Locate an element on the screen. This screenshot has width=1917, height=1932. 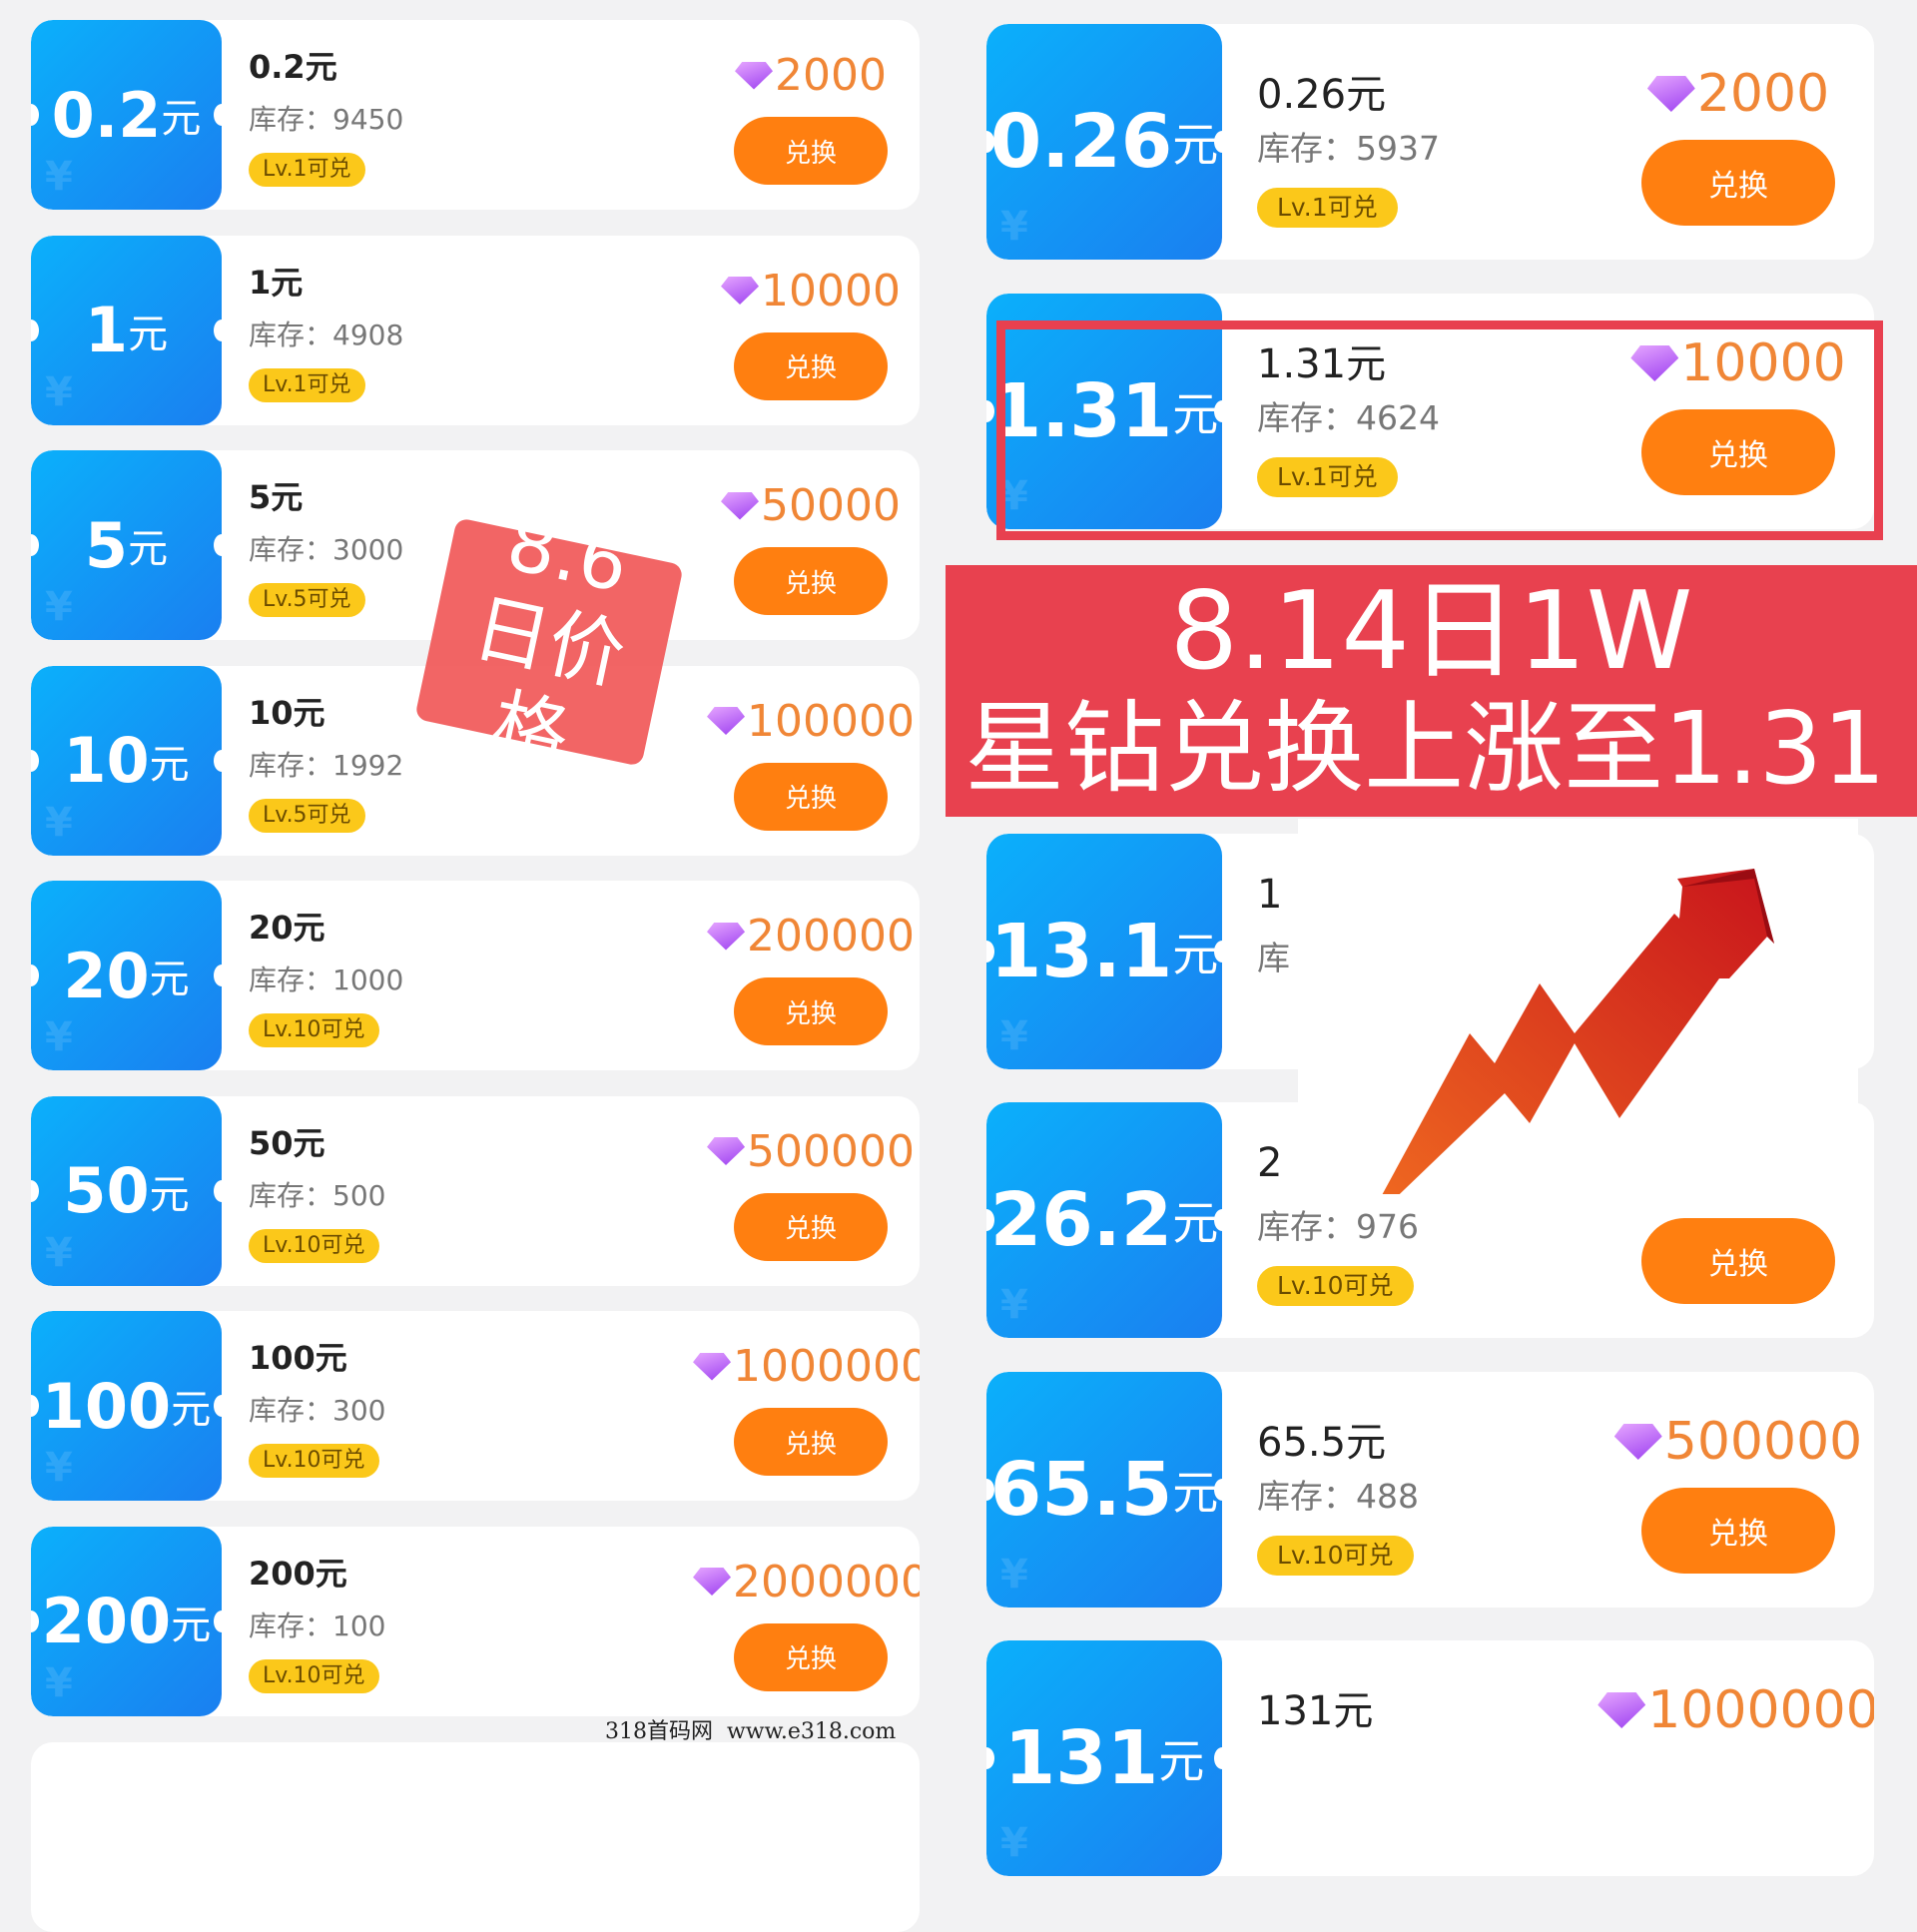
stock-count: 库存：1000 is located at coordinates (326, 980).